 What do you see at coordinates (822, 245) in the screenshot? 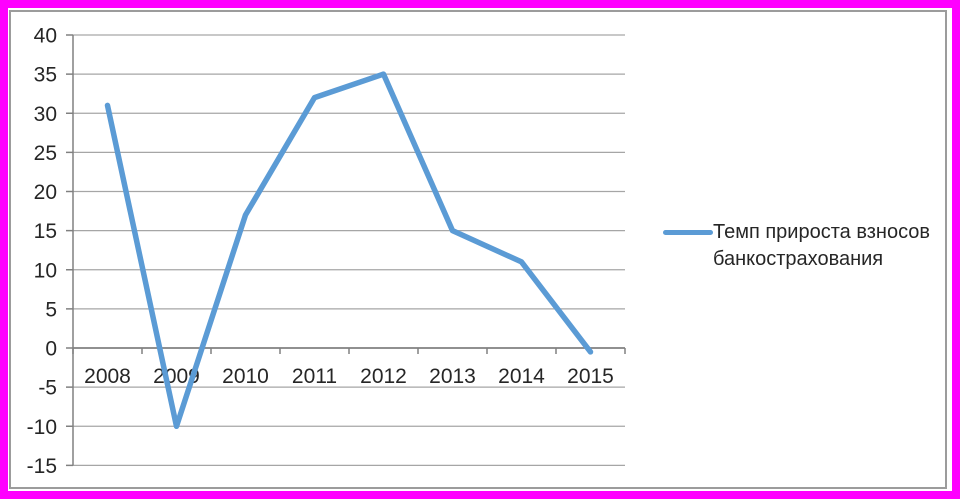
I see `legend-label: Темп прироста взносов банкострахования` at bounding box center [822, 245].